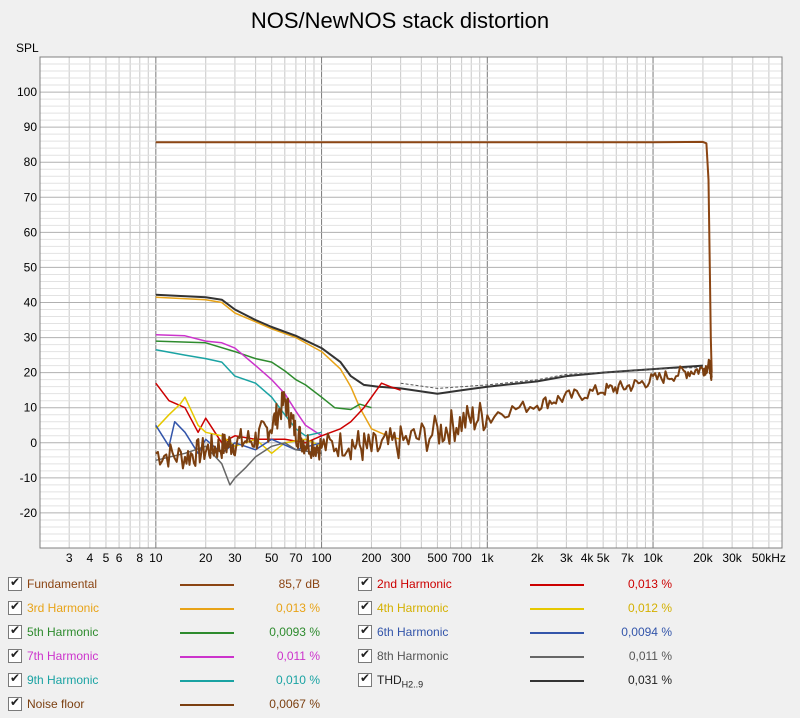 The width and height of the screenshot is (800, 718). I want to click on x-tick-label: 8, so click(139, 558).